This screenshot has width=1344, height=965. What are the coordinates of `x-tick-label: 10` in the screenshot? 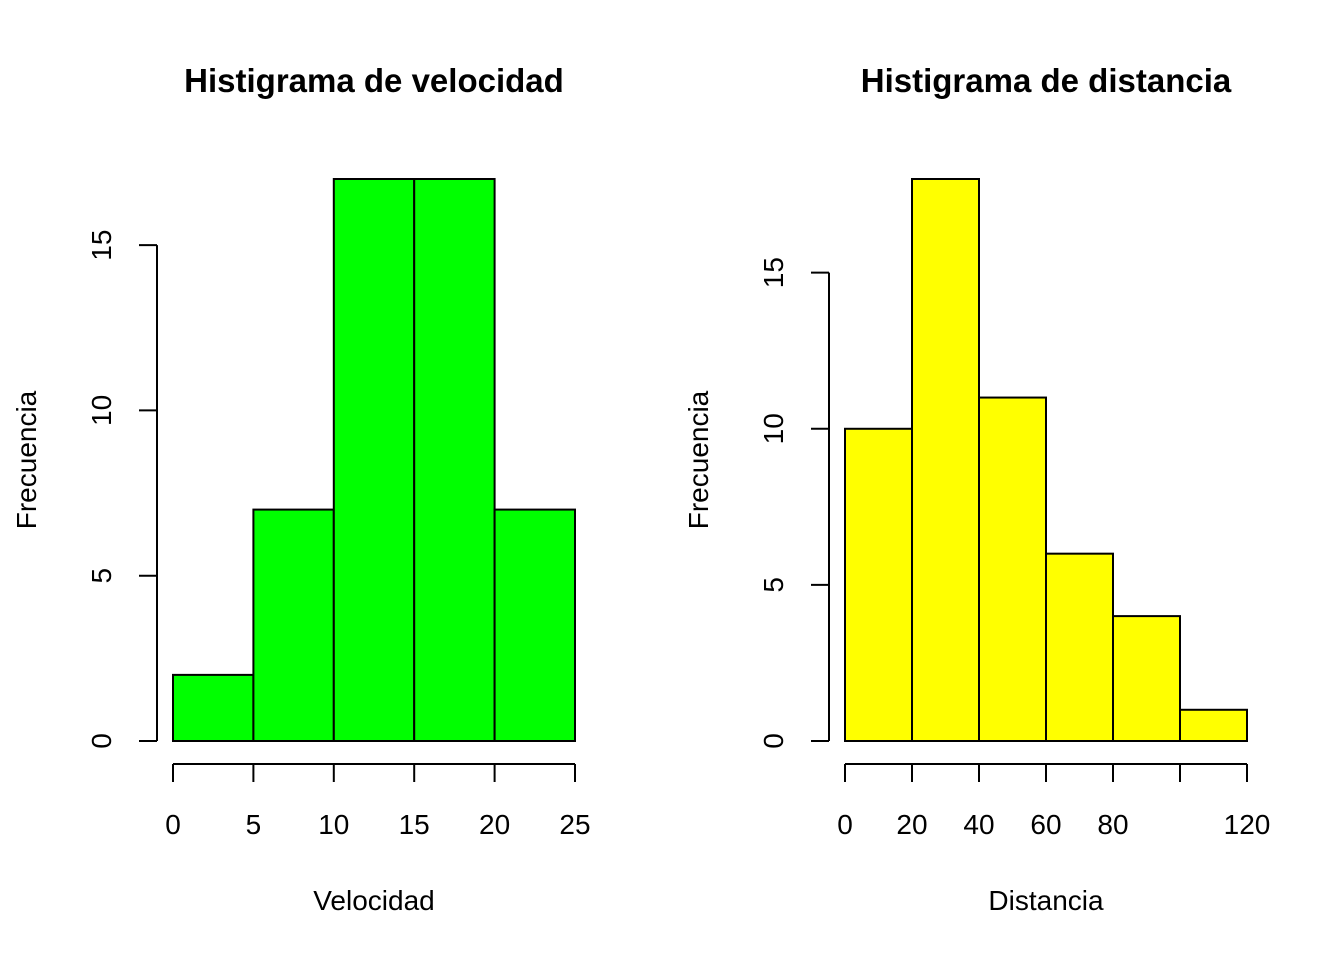 It's located at (333, 824).